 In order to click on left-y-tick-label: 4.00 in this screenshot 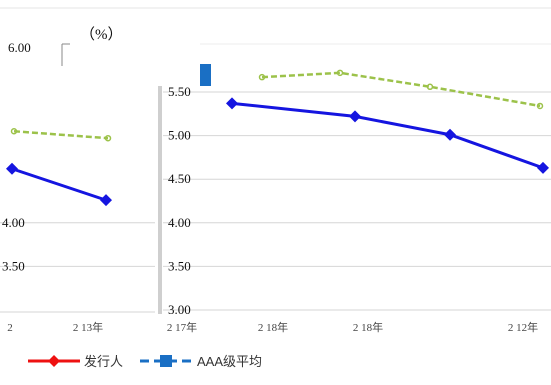, I will do `click(13, 222)`.